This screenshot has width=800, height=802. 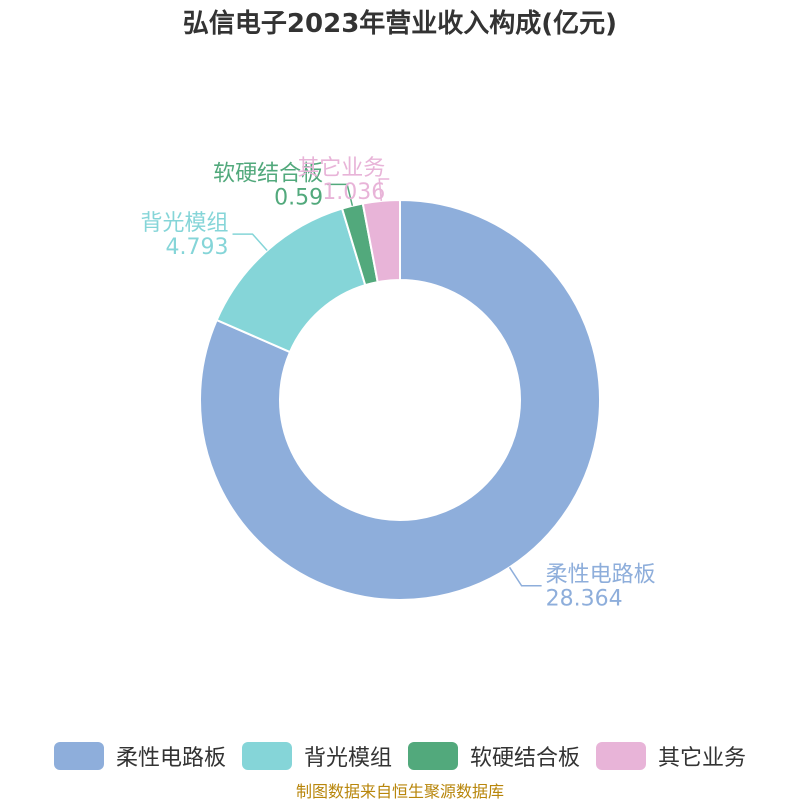 What do you see at coordinates (341, 168) in the screenshot?
I see `slice-label-name-3: 其它业务` at bounding box center [341, 168].